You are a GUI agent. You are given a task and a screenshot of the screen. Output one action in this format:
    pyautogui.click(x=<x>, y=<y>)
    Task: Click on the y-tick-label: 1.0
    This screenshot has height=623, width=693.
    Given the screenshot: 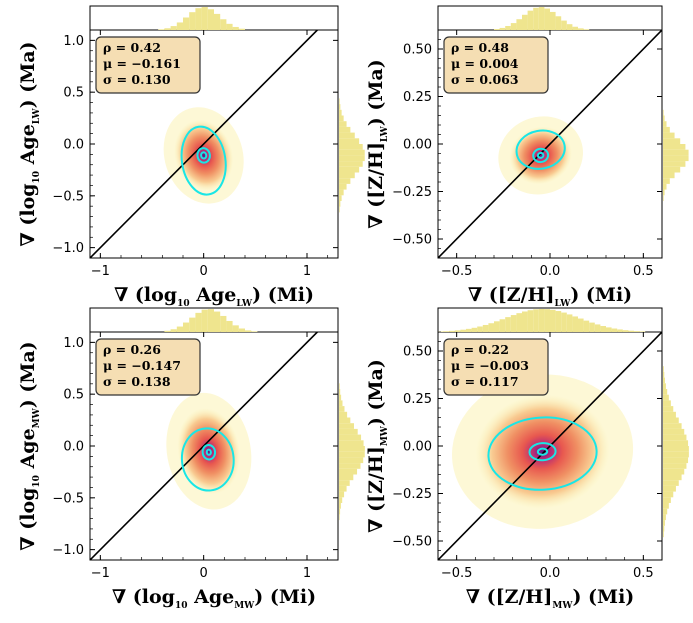 What is the action you would take?
    pyautogui.click(x=73, y=343)
    